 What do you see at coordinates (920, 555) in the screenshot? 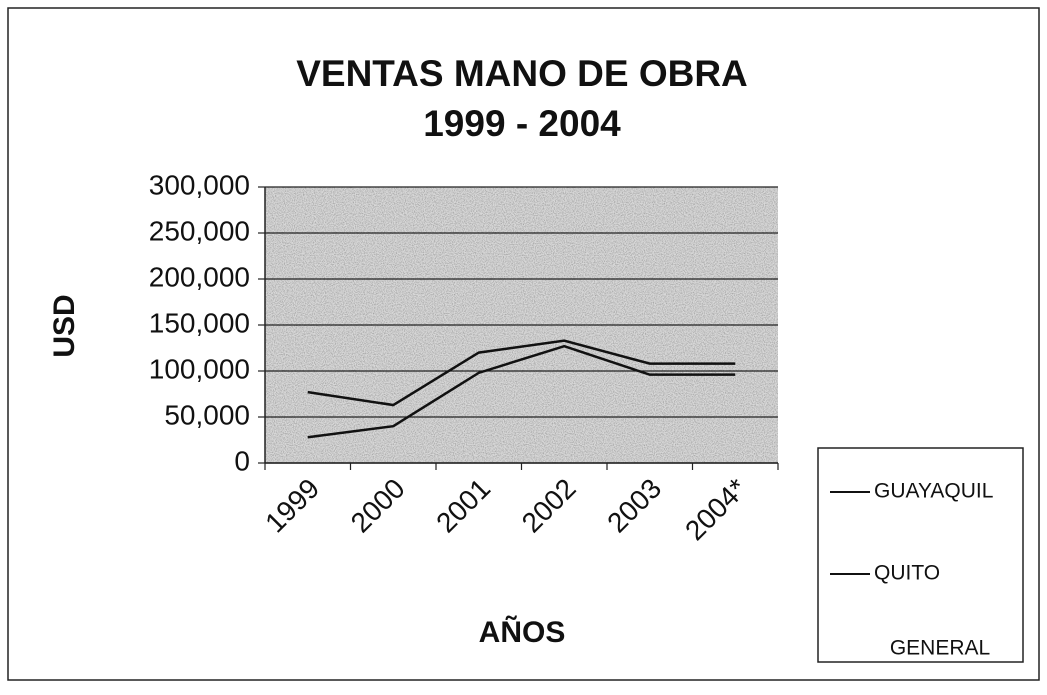
I see `legend` at bounding box center [920, 555].